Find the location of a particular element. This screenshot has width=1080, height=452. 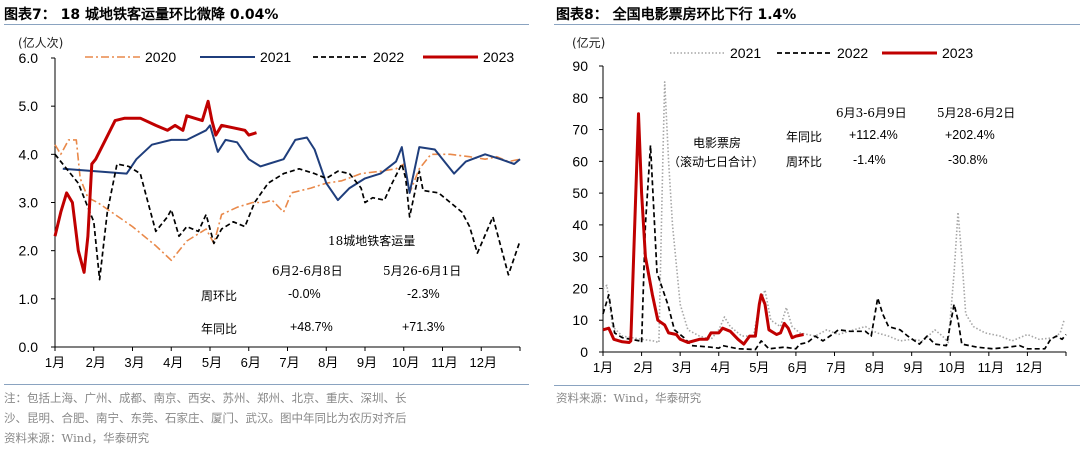

figure7-row-label: 周环比 is located at coordinates (219, 296).